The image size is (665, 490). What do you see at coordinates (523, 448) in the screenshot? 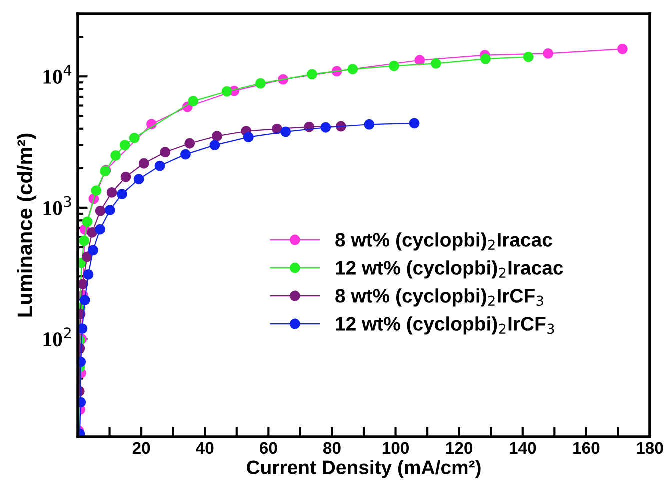
I see `x-tick-label: 140` at bounding box center [523, 448].